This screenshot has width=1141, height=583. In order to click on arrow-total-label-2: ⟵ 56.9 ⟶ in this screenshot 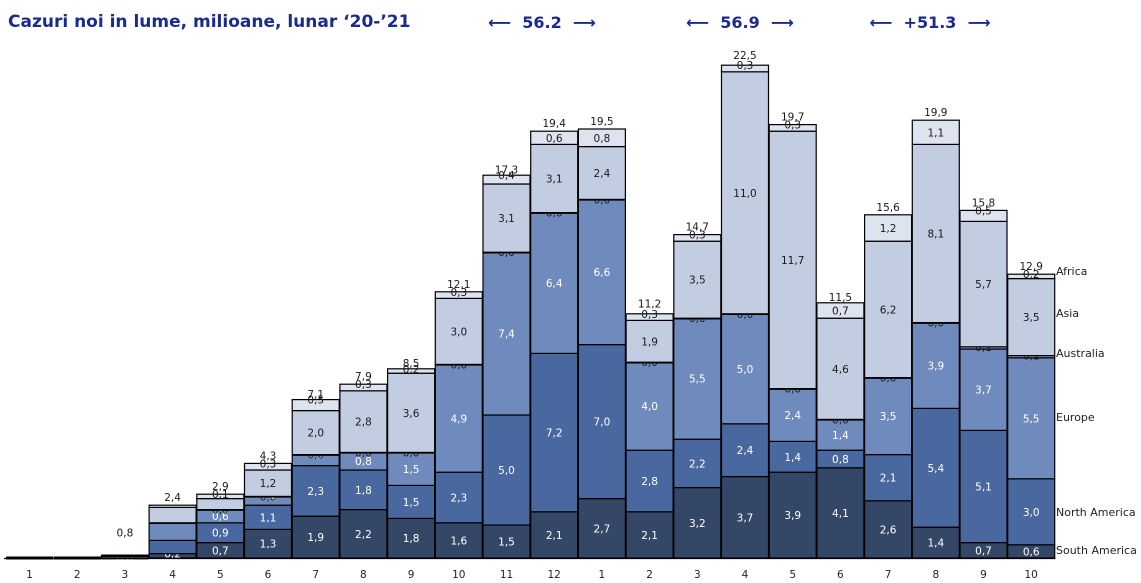, I will do `click(740, 22)`.